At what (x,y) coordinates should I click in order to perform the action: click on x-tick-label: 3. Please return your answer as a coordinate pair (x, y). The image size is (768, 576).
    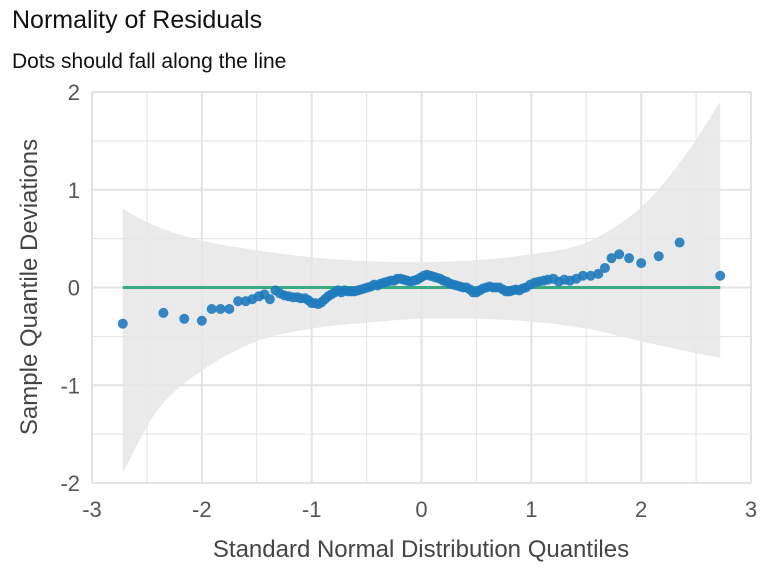
    Looking at the image, I should click on (751, 509).